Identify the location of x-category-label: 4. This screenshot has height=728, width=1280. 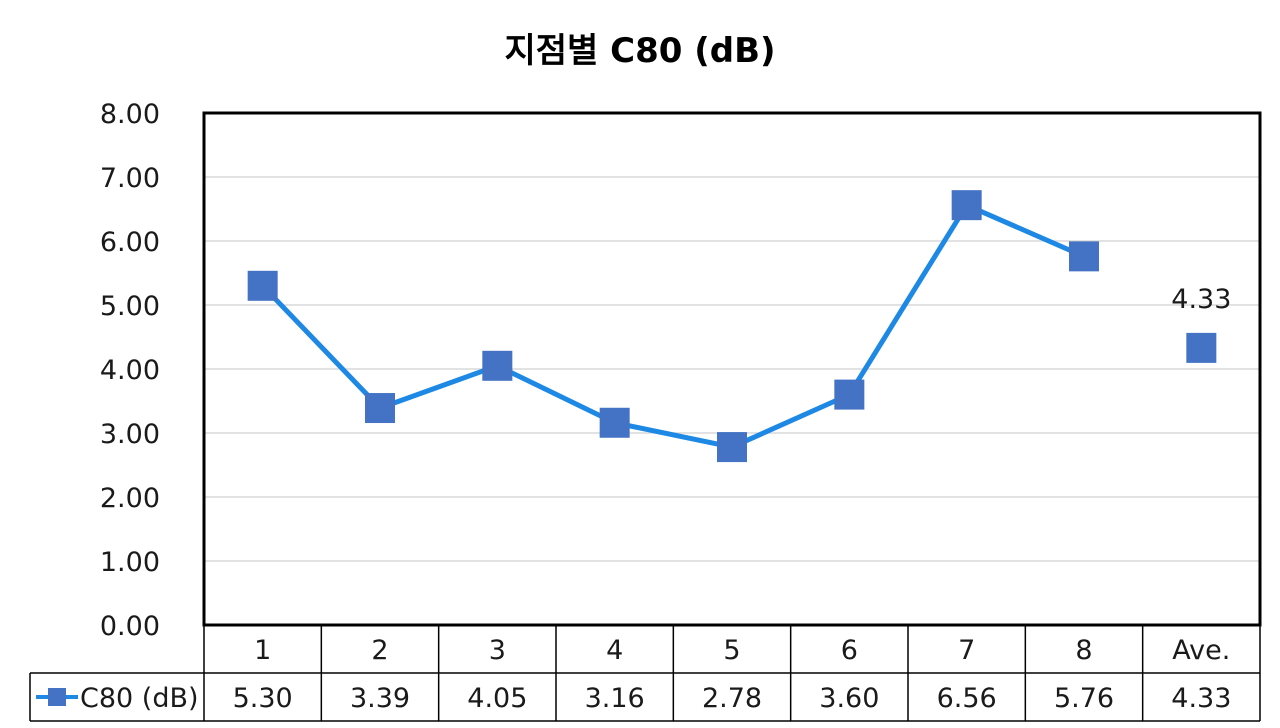
(614, 650).